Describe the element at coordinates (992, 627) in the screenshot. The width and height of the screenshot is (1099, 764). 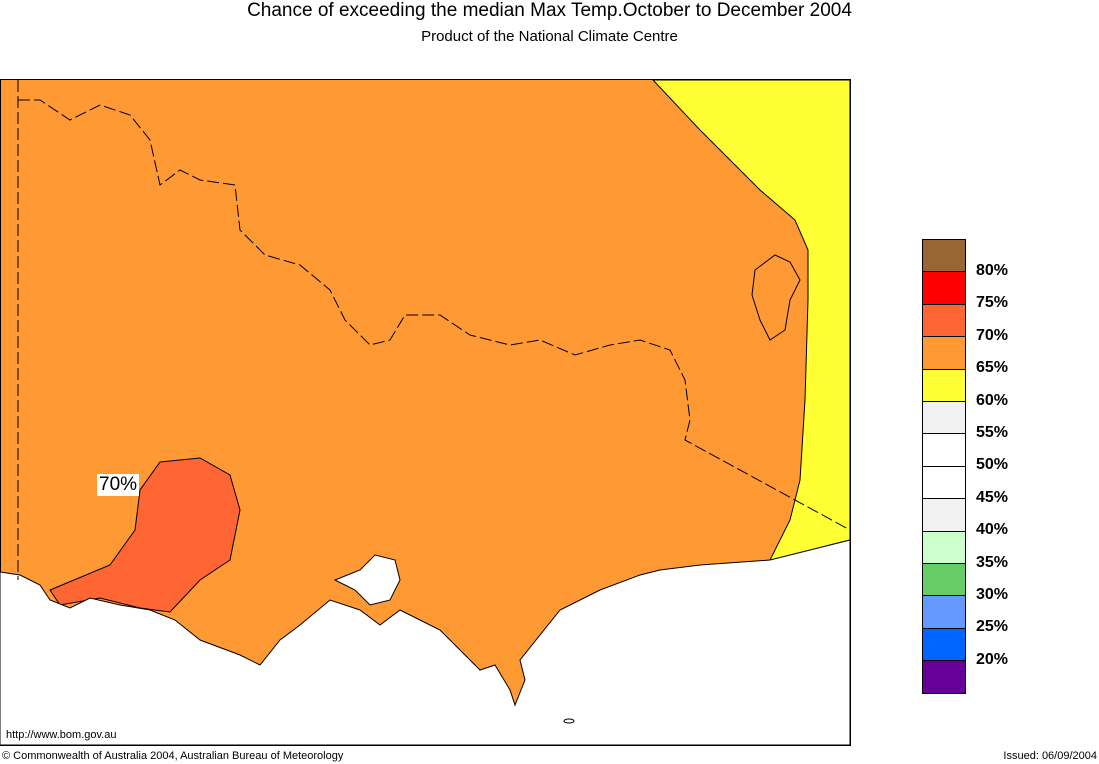
I see `legend-label: 25%` at that location.